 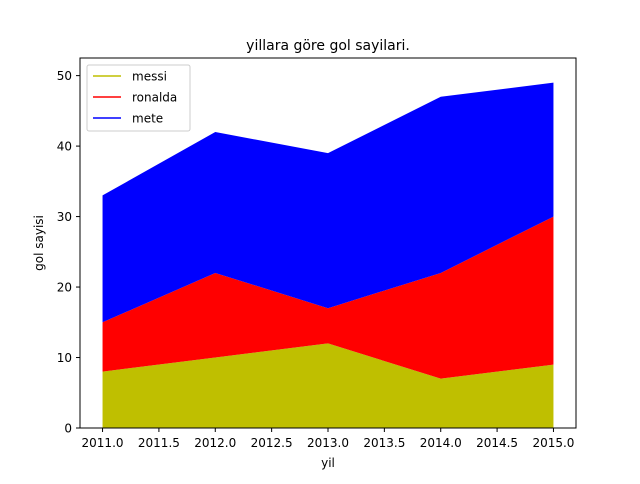 I want to click on x-tick-label: 2014.0, so click(x=441, y=443).